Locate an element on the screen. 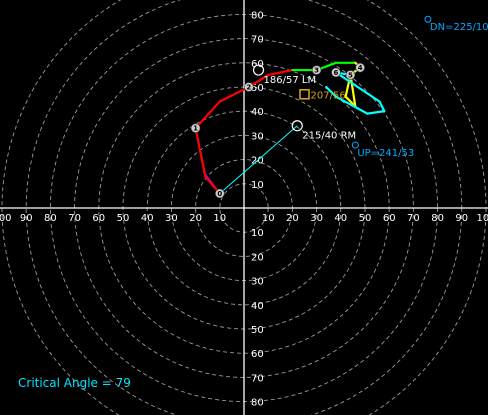 This screenshot has width=488, height=415. marker-0: 186/57 LM is located at coordinates (284, 75).